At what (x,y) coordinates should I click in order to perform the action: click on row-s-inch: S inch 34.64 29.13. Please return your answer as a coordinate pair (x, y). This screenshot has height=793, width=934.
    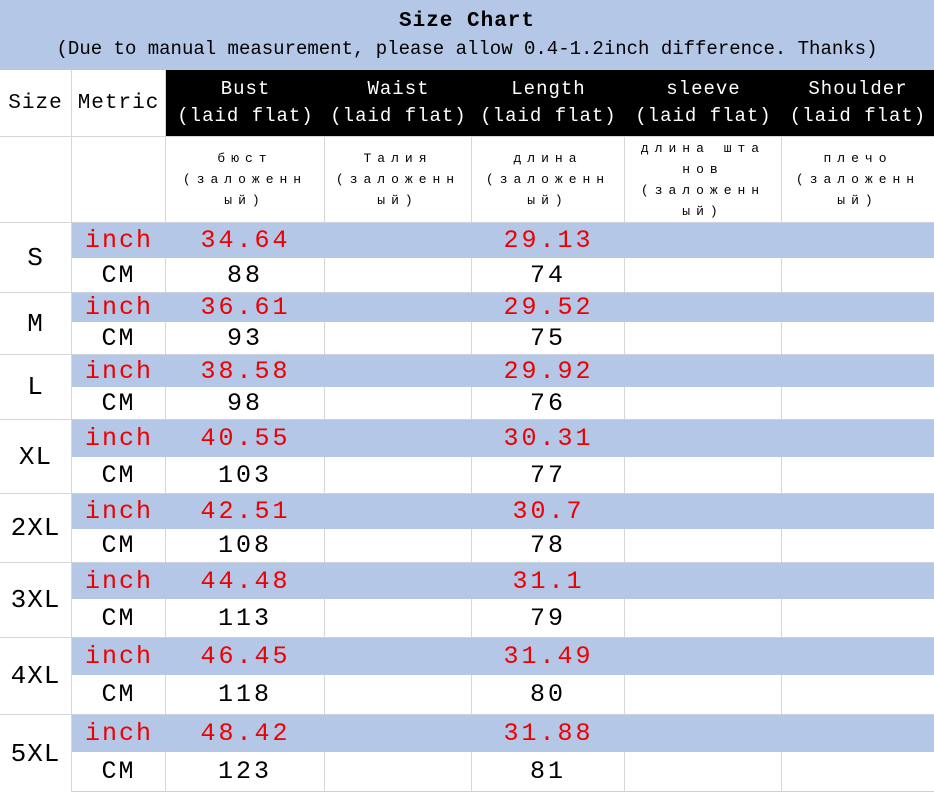
    Looking at the image, I should click on (467, 257).